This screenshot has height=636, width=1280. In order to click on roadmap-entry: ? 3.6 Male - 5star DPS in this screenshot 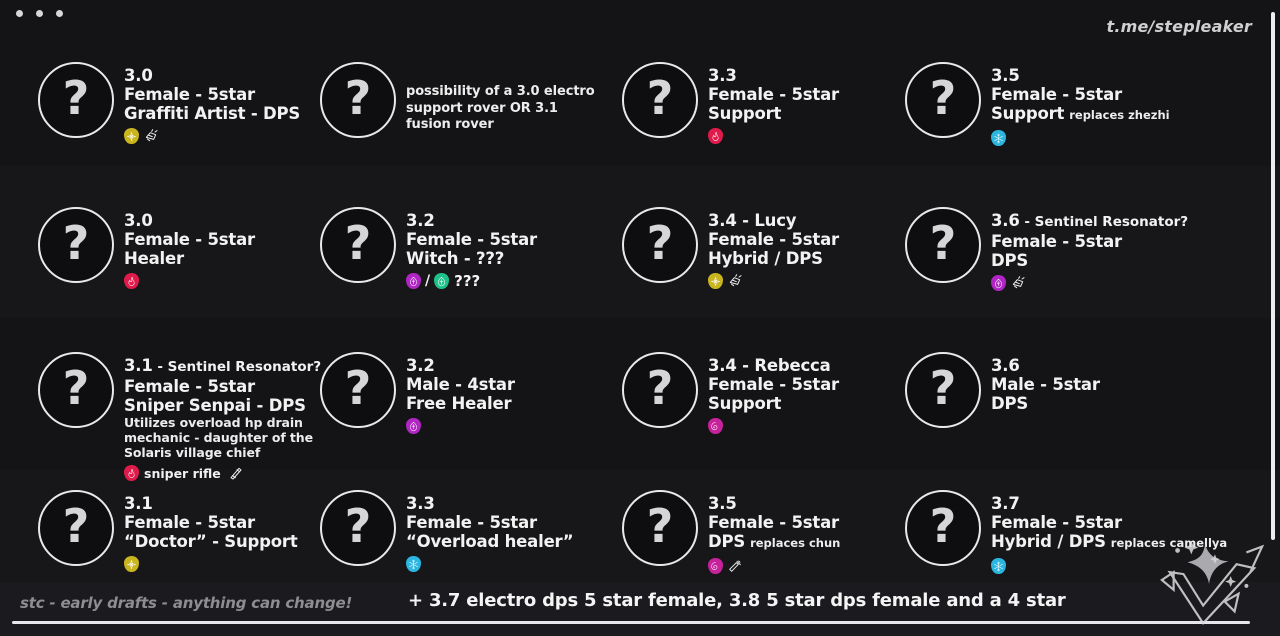, I will do `click(1002, 390)`.